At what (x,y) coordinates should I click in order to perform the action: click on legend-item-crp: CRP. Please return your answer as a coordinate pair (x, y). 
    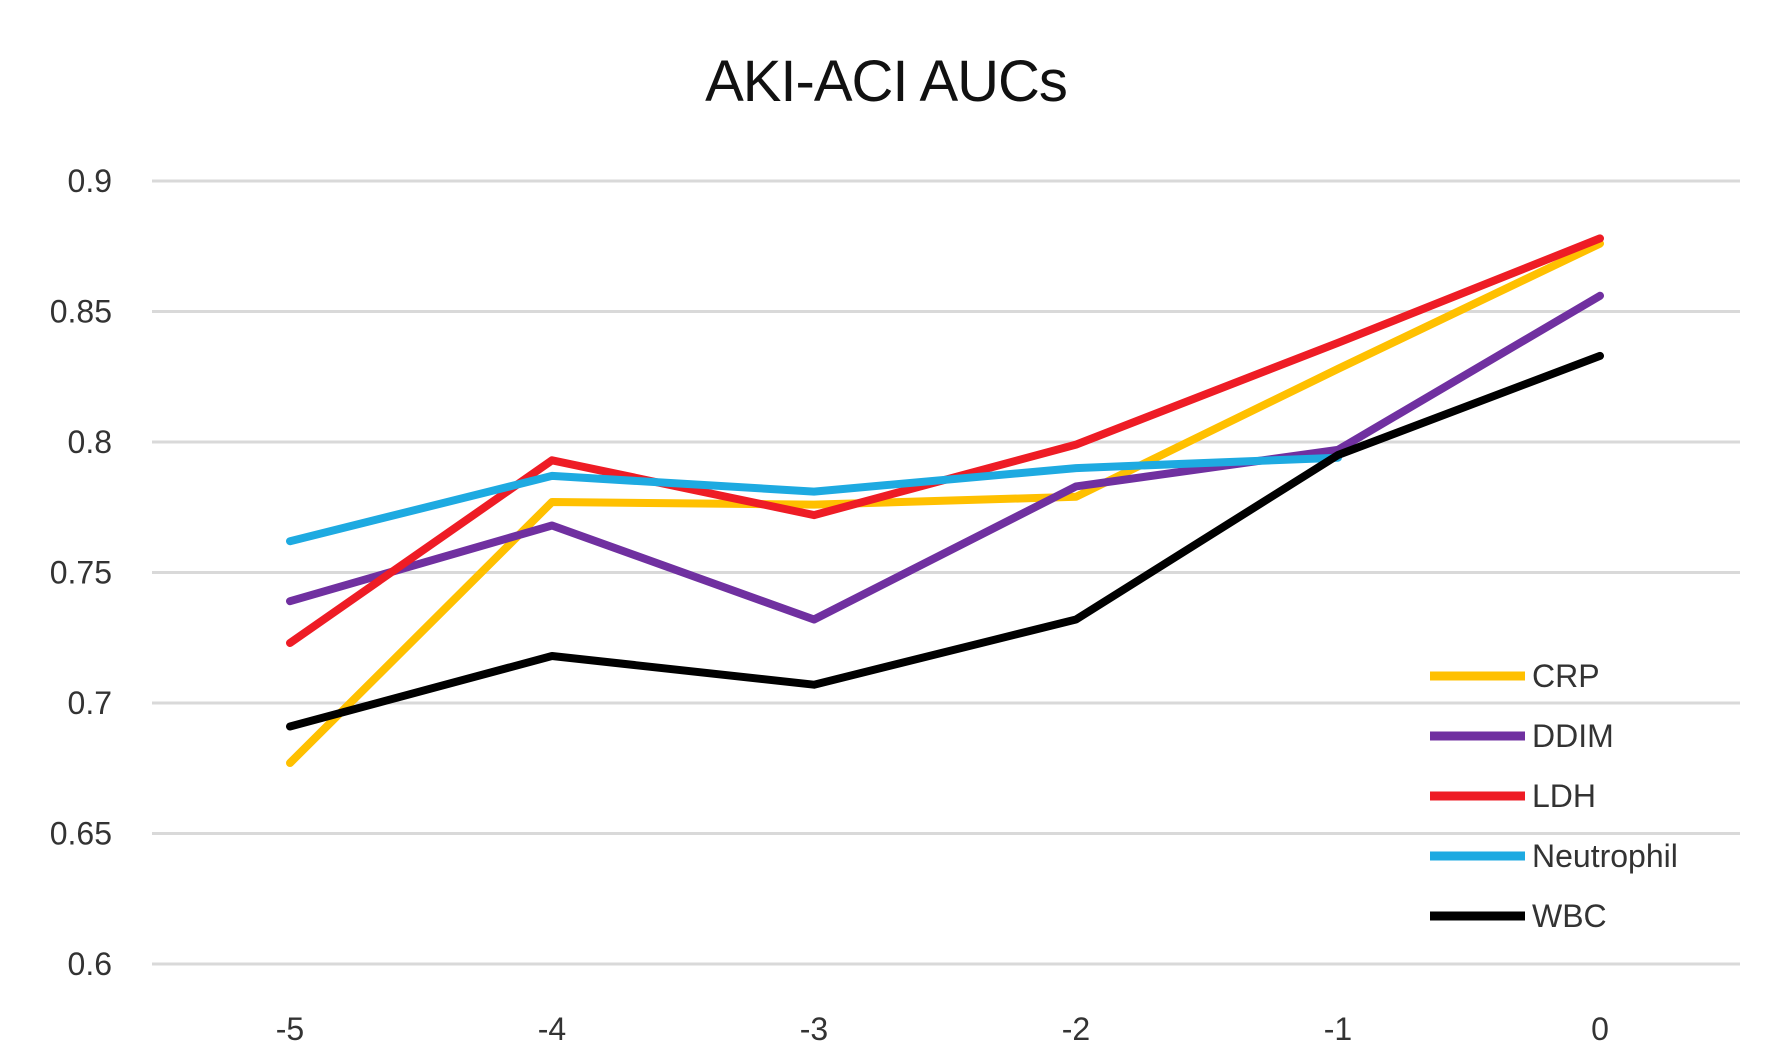
    Looking at the image, I should click on (1515, 676).